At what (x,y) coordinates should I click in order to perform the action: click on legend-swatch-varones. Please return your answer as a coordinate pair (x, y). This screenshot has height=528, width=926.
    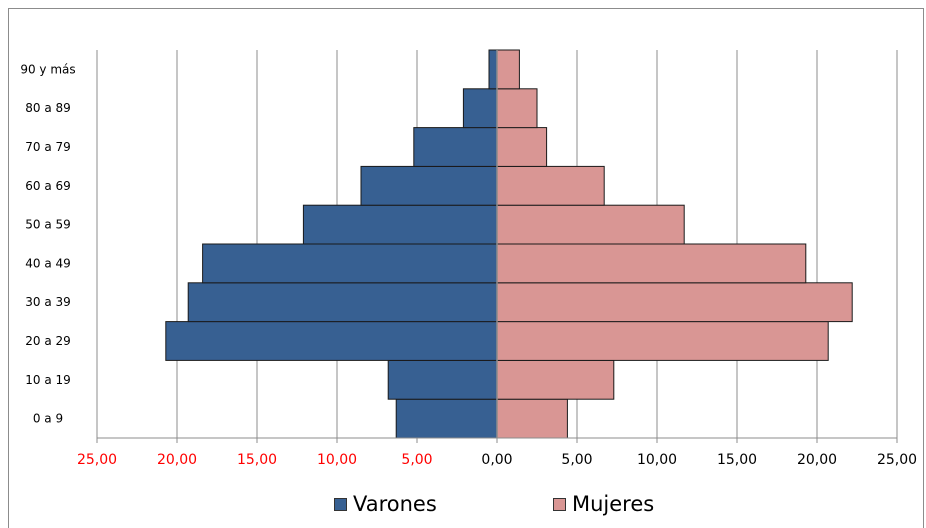
    Looking at the image, I should click on (340, 504).